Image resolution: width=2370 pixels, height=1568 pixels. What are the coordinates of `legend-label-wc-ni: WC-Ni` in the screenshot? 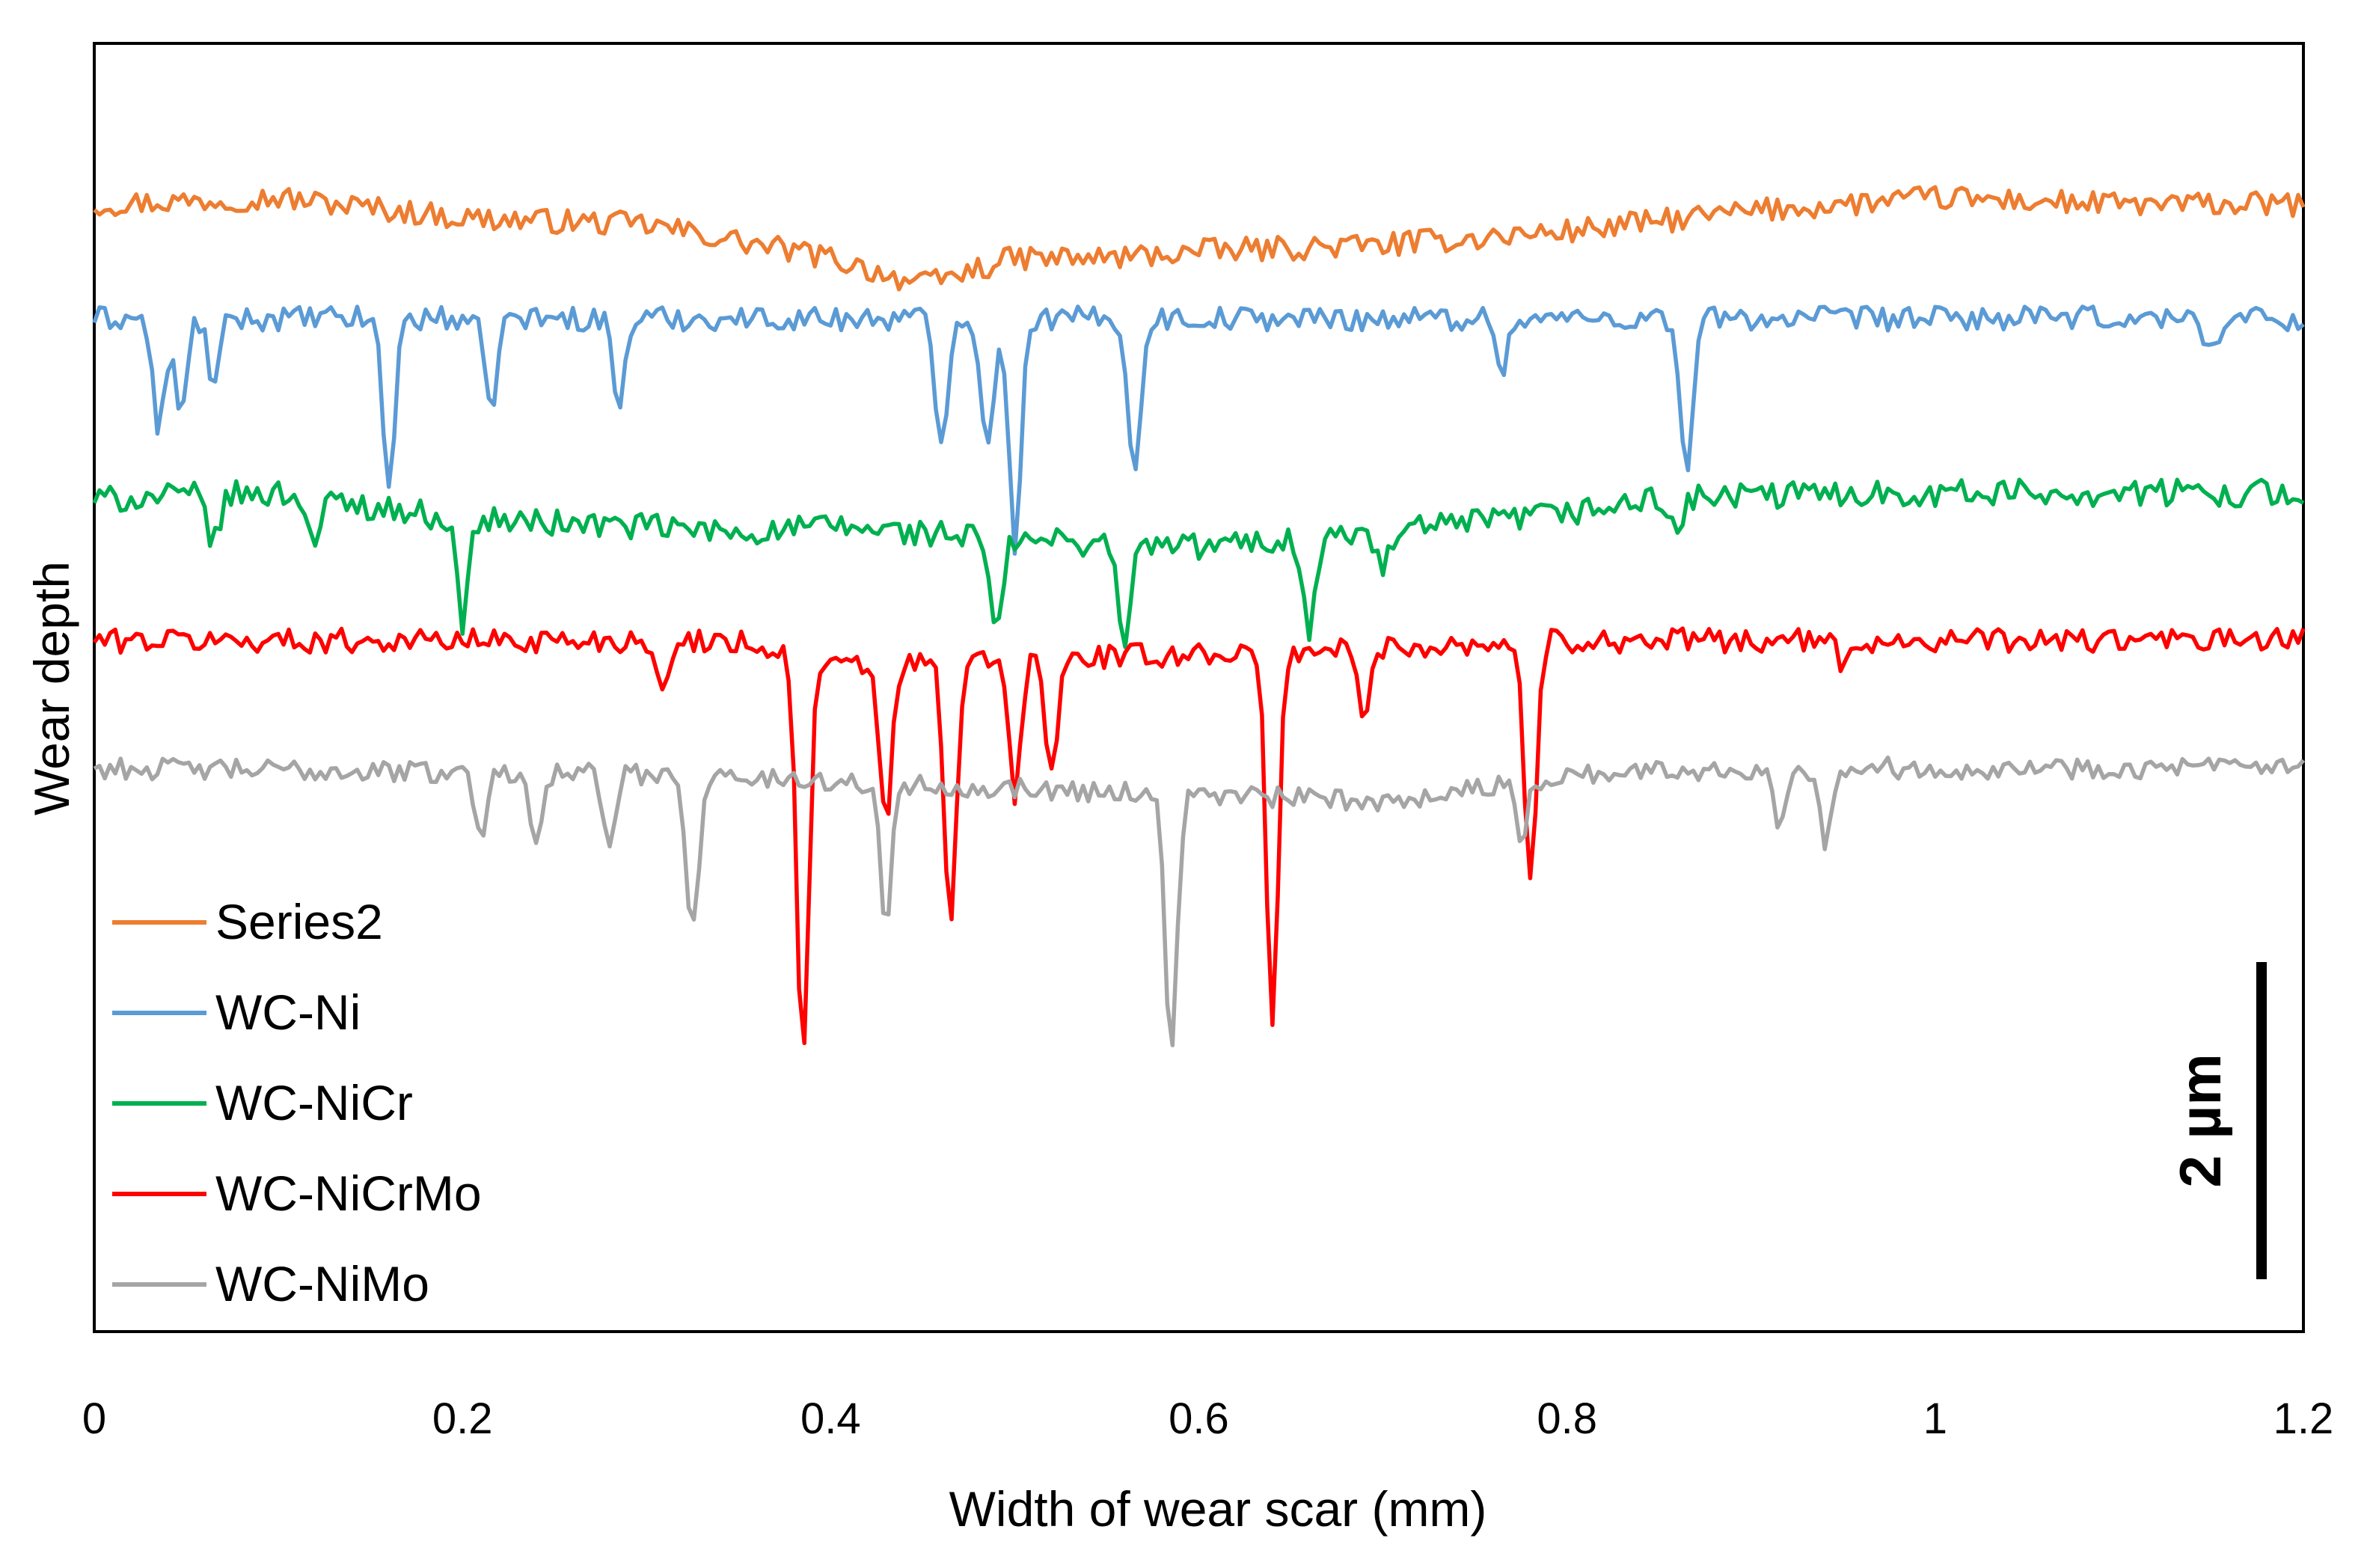 It's located at (288, 1012).